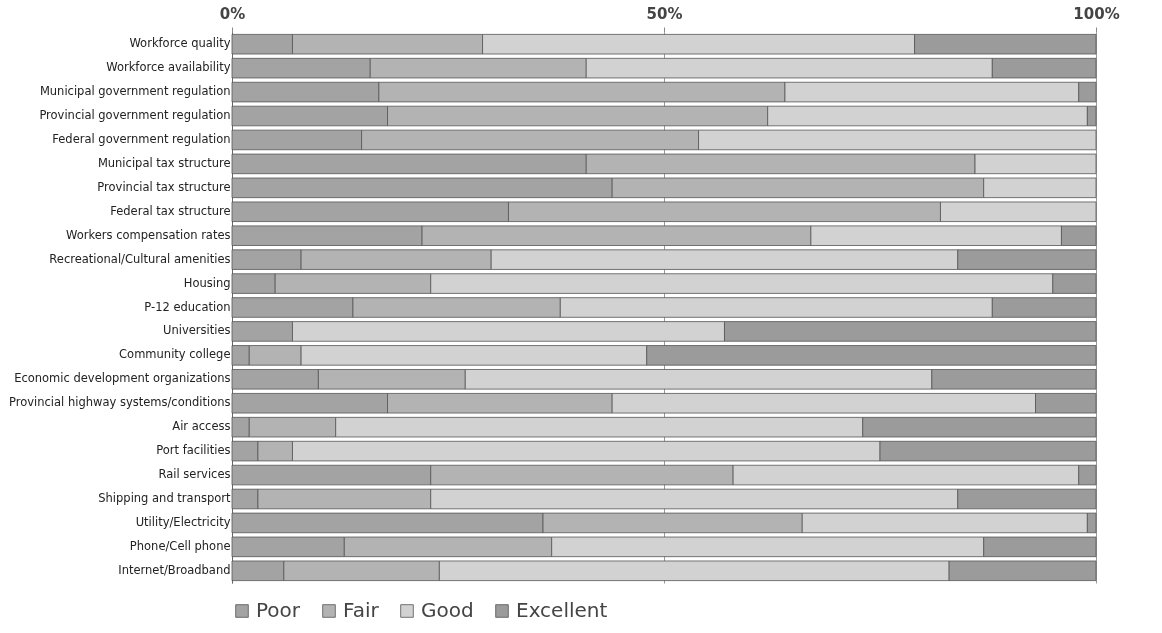 This screenshot has height=633, width=1162. Describe the element at coordinates (135, 91) in the screenshot. I see `y-tick-label: Municipal government regulation` at that location.